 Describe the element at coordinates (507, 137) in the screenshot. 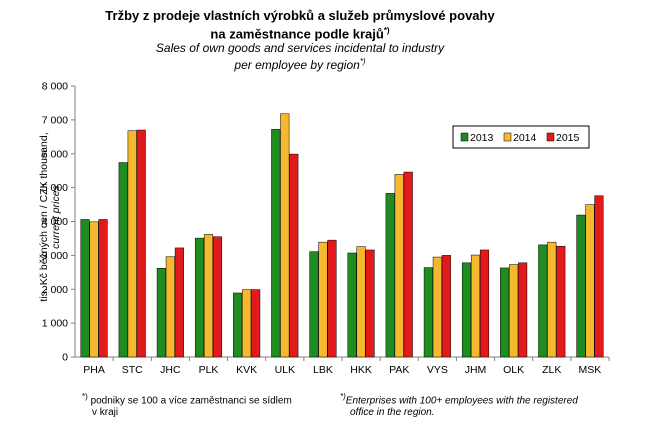

I see `legend-swatch-2014` at that location.